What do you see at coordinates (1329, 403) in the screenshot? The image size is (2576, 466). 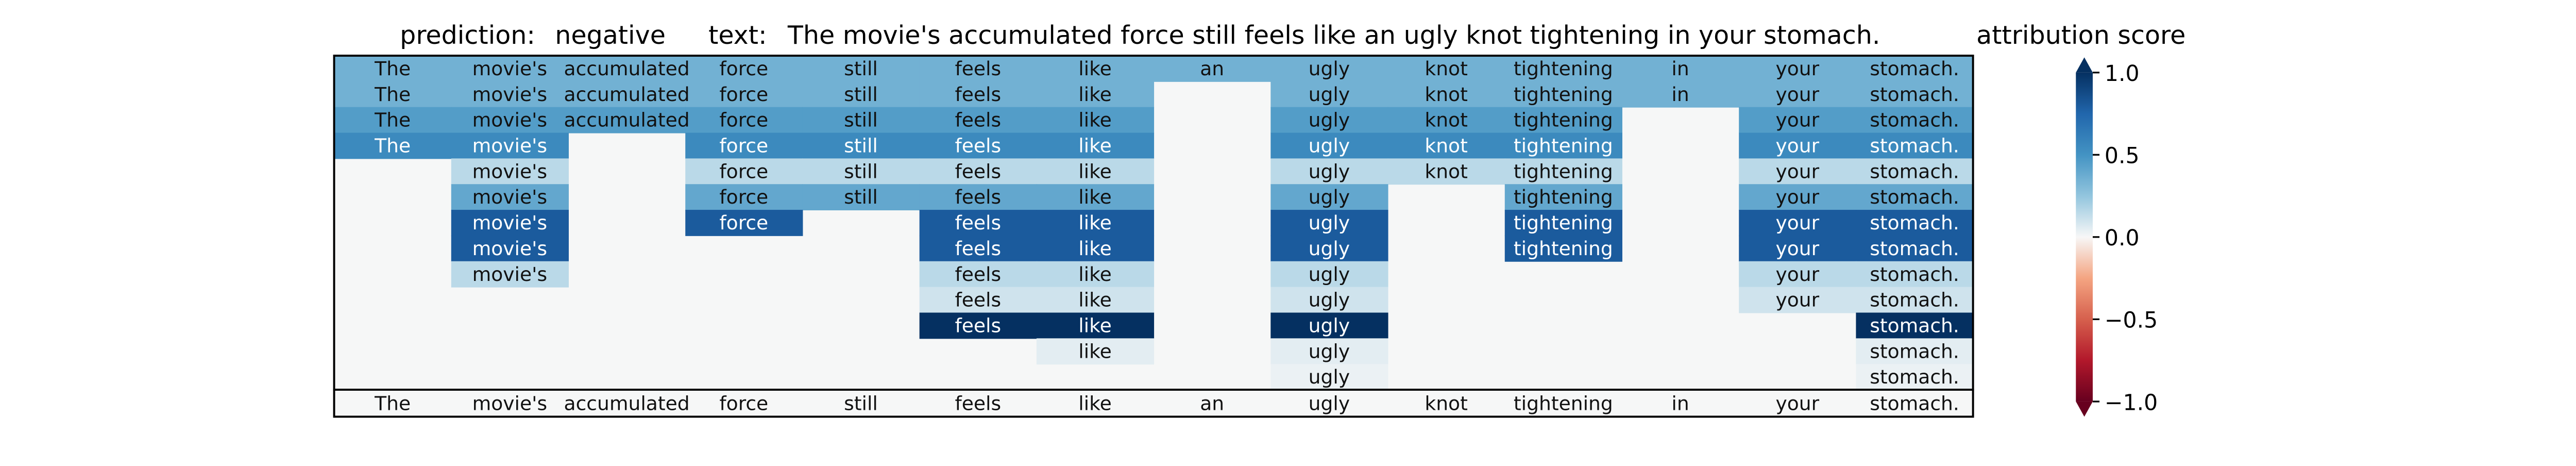 I see `token-reference-label: ugly` at bounding box center [1329, 403].